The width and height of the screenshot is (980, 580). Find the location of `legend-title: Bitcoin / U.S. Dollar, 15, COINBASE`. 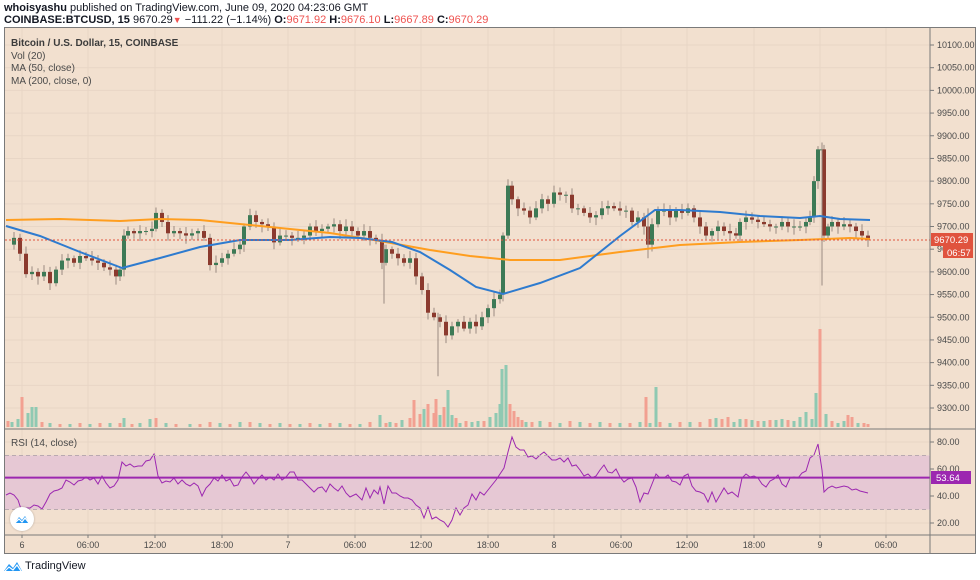

legend-title: Bitcoin / U.S. Dollar, 15, COINBASE is located at coordinates (95, 43).